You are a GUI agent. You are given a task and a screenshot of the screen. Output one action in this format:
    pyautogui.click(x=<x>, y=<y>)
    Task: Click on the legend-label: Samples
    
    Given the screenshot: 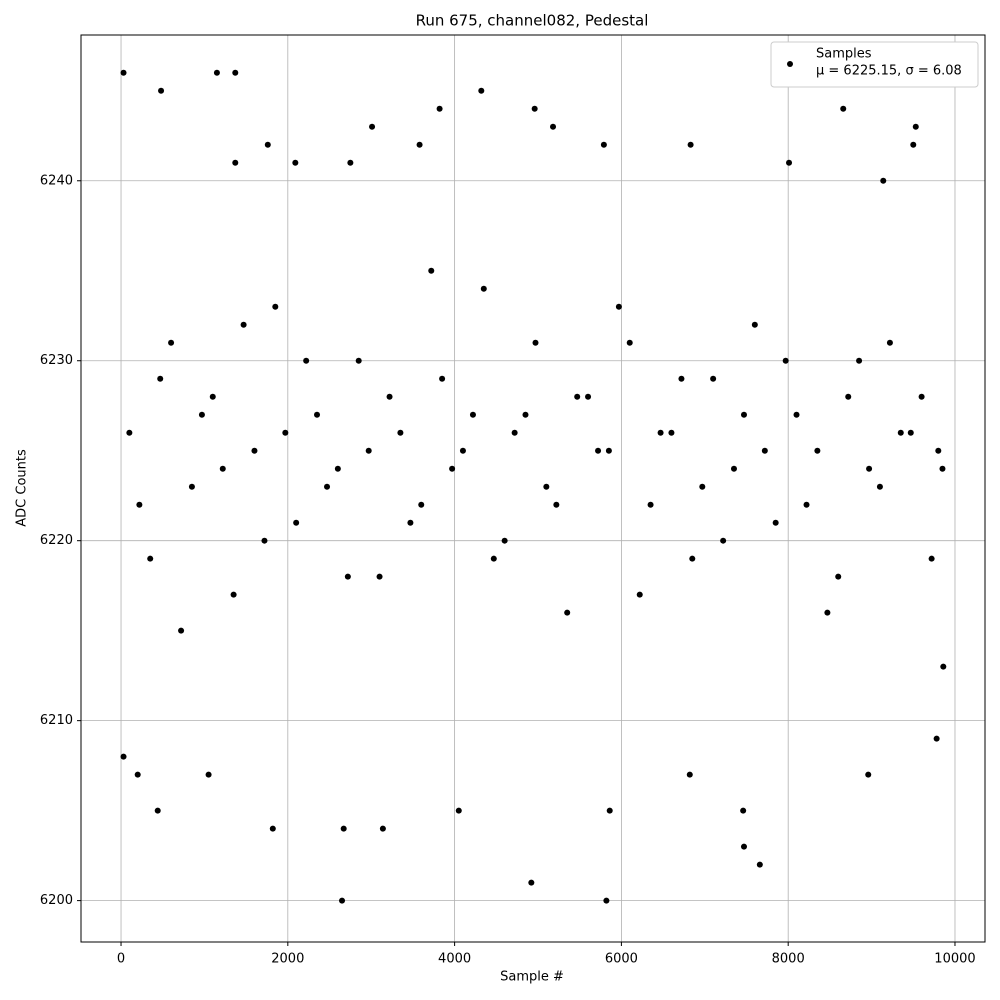 What is the action you would take?
    pyautogui.click(x=844, y=54)
    